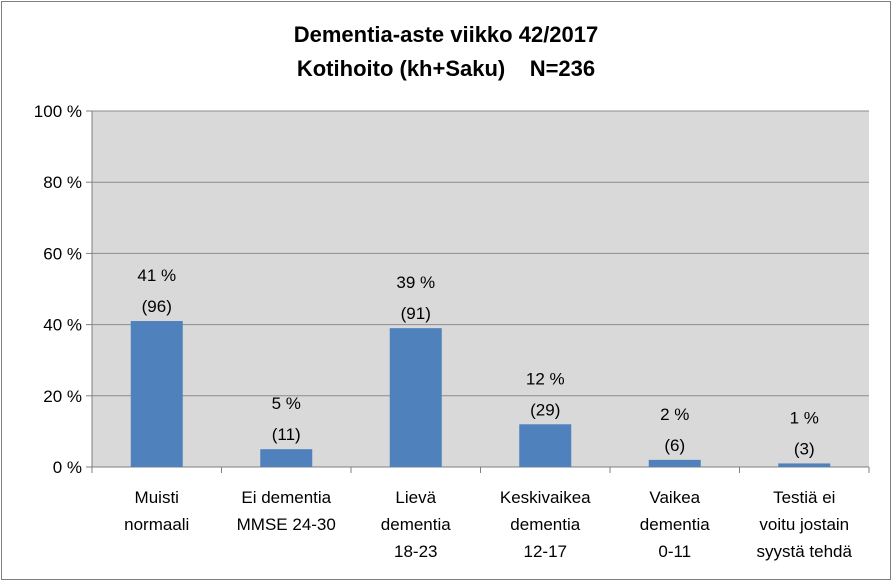  I want to click on x-category-label: normaali, so click(156, 524).